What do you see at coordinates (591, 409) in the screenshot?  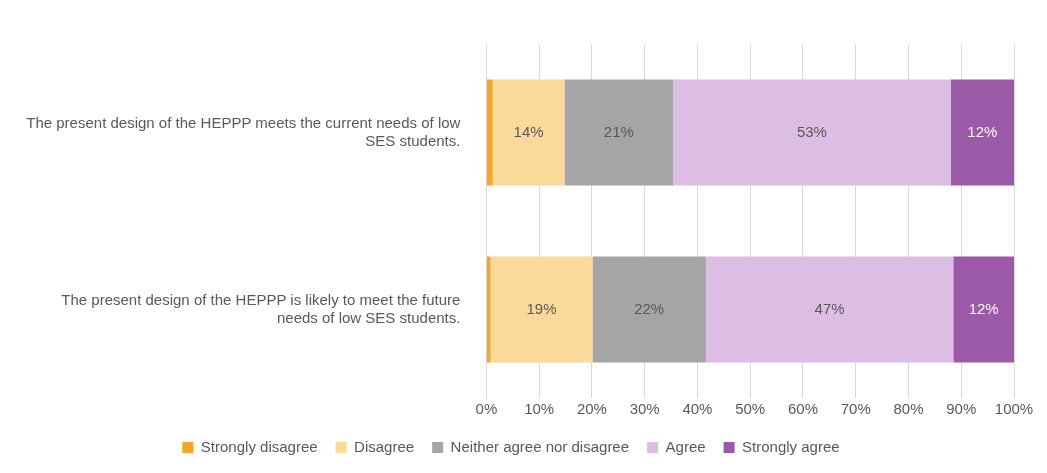 I see `x-tick-label: 20%` at bounding box center [591, 409].